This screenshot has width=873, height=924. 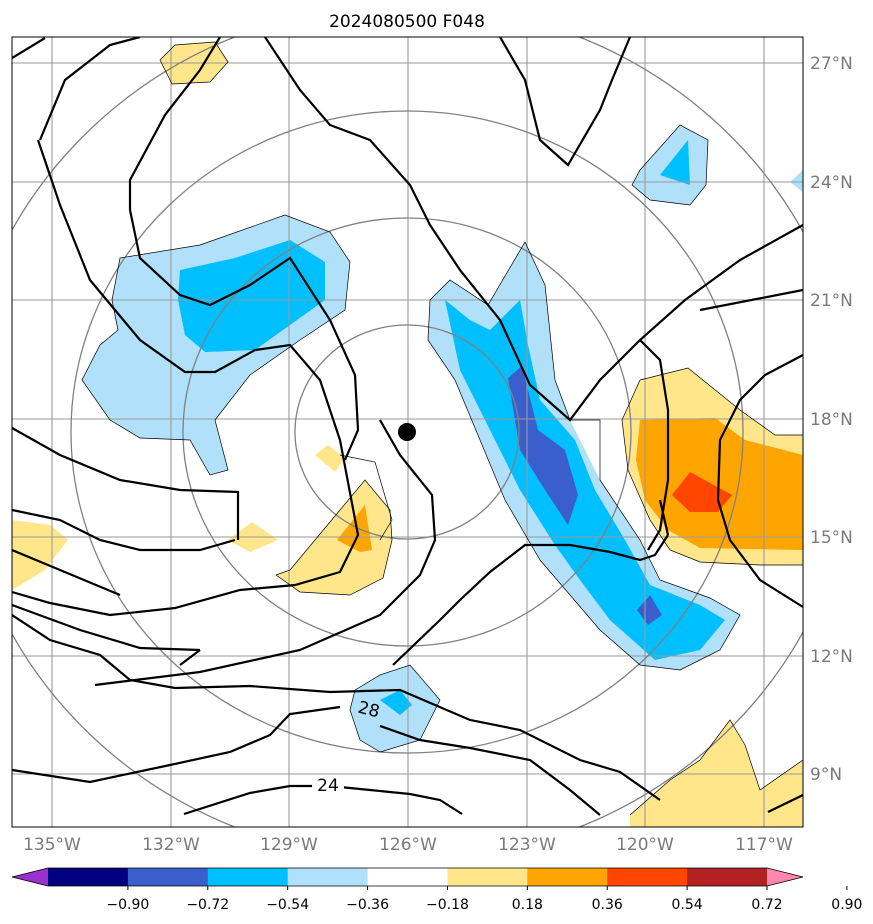 What do you see at coordinates (527, 905) in the screenshot?
I see `colorbar-tick-label: 0.18` at bounding box center [527, 905].